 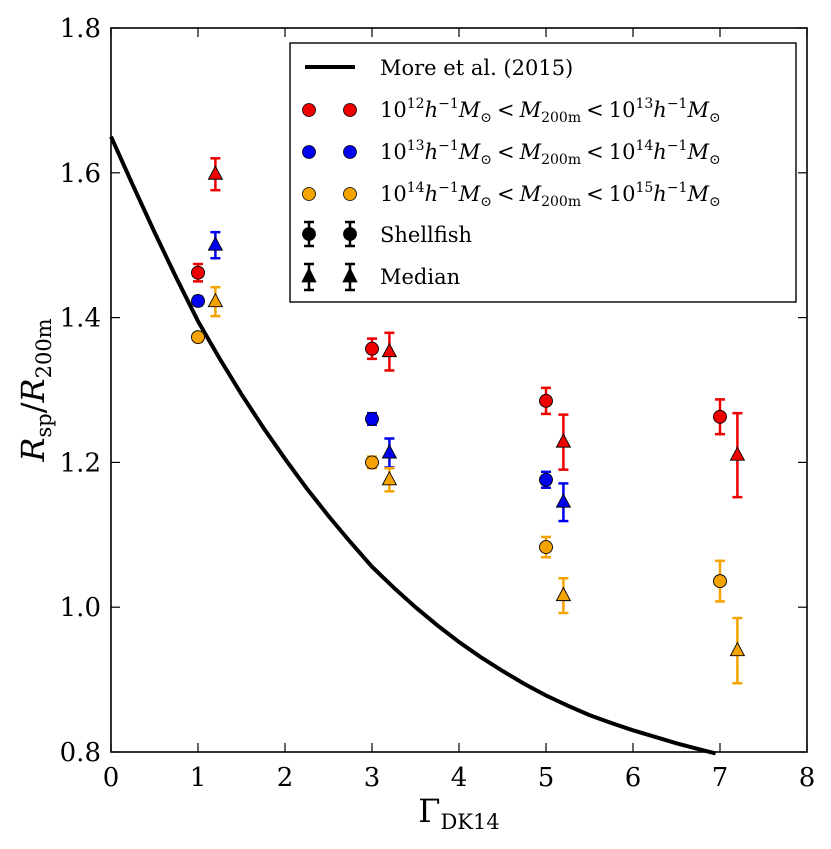 I want to click on x-tick-label-0: 0, so click(x=111, y=778).